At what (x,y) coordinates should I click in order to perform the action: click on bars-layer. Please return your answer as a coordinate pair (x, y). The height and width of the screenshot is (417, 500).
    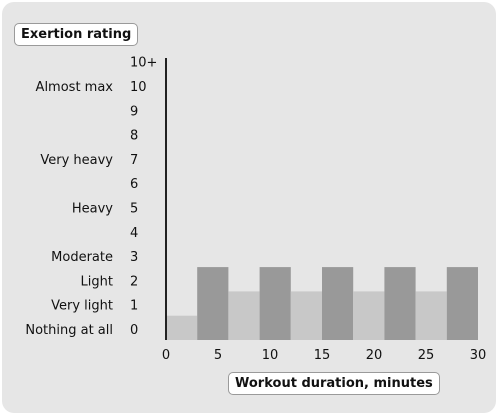
    Looking at the image, I should click on (322, 303).